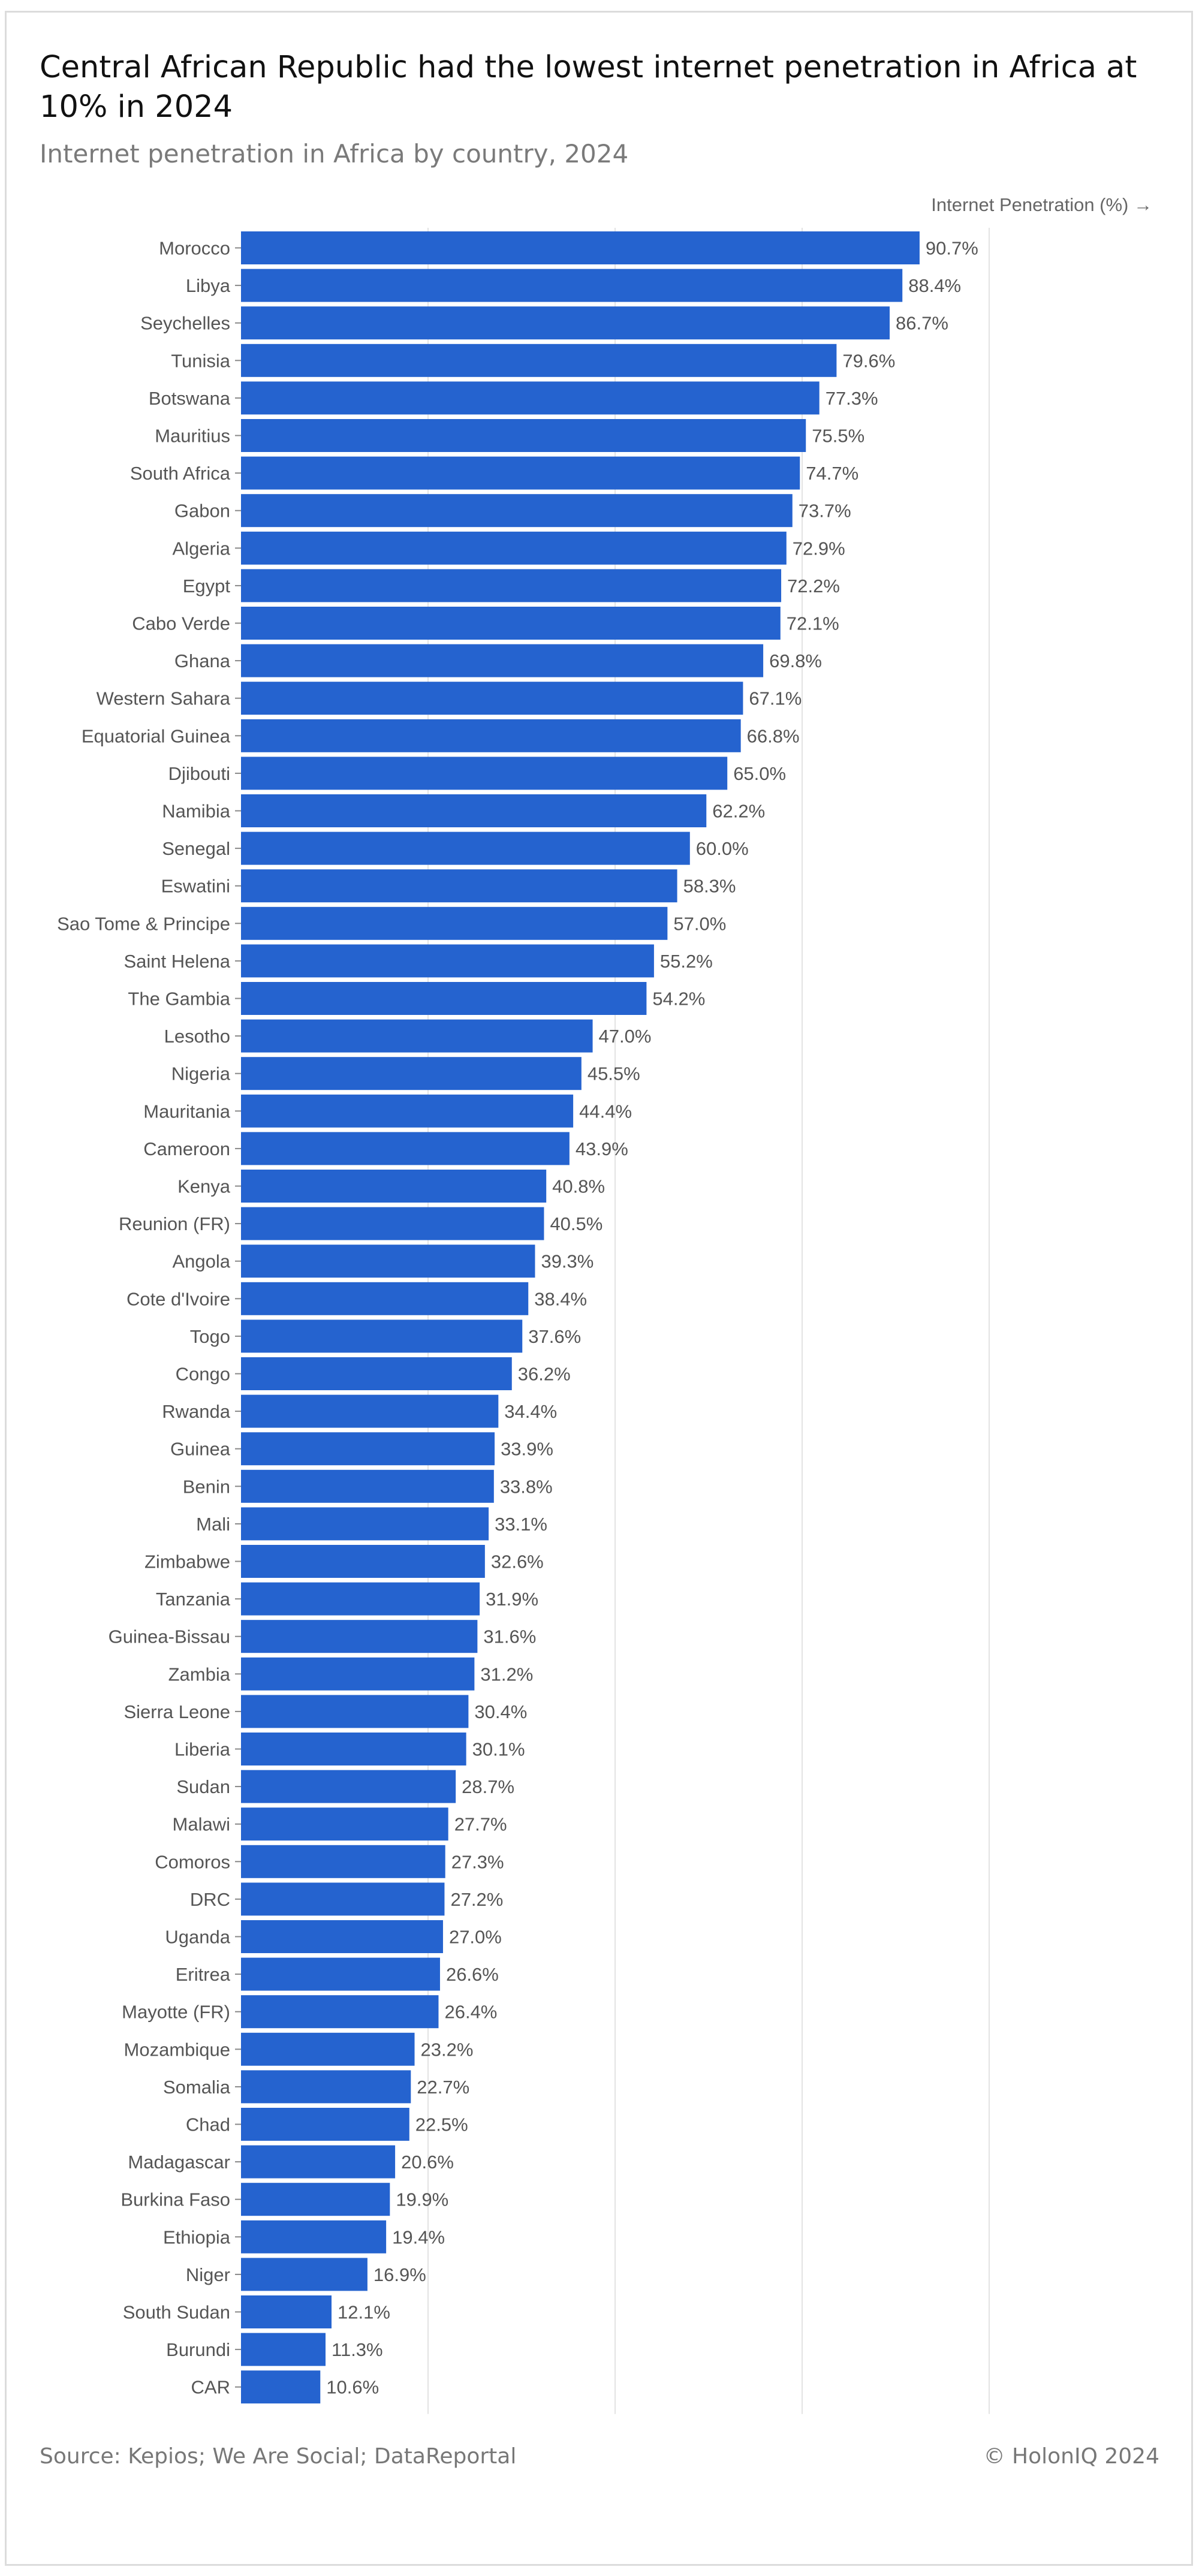 The image size is (1199, 2576). Describe the element at coordinates (199, 773) in the screenshot. I see `category-label: Djibouti` at that location.